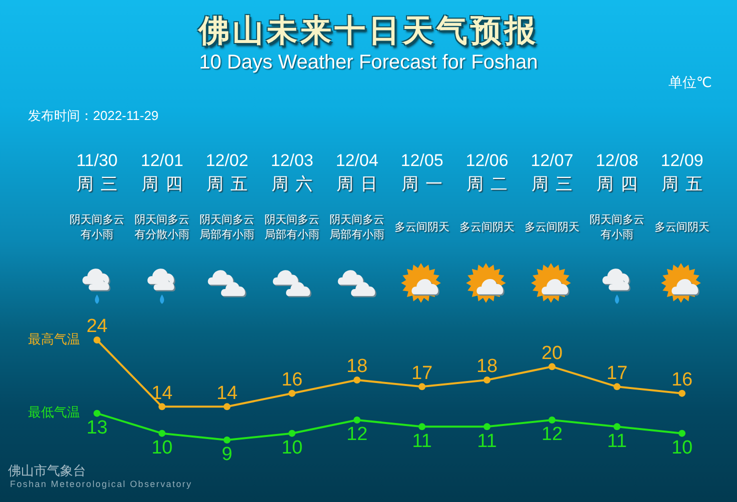  What do you see at coordinates (227, 455) in the screenshot?
I see `data-label: 9` at bounding box center [227, 455].